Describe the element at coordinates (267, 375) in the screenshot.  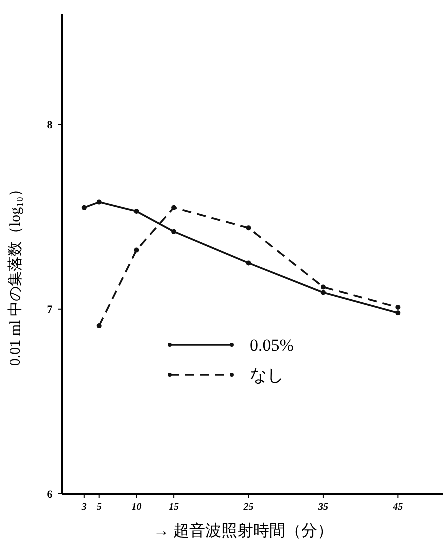
I see `legend-label: なし` at that location.